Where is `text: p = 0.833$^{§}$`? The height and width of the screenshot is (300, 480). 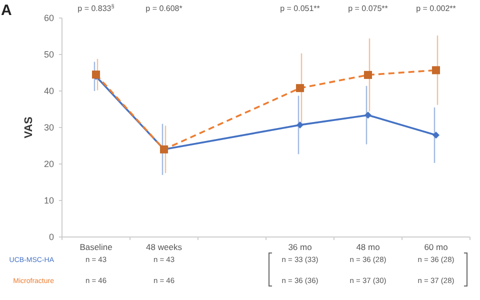
text: p = 0.833$^{§}$ is located at coordinates (96, 8).